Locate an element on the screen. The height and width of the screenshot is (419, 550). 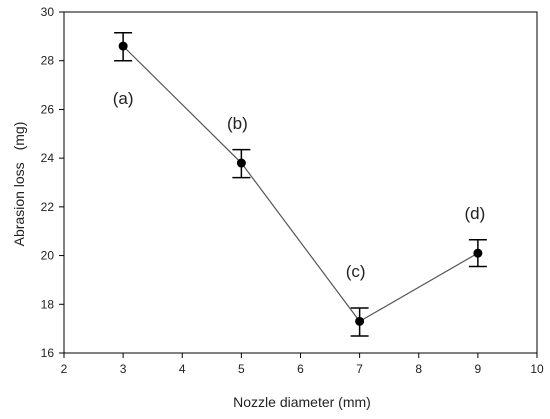
x-tick-label: 10 is located at coordinates (537, 369).